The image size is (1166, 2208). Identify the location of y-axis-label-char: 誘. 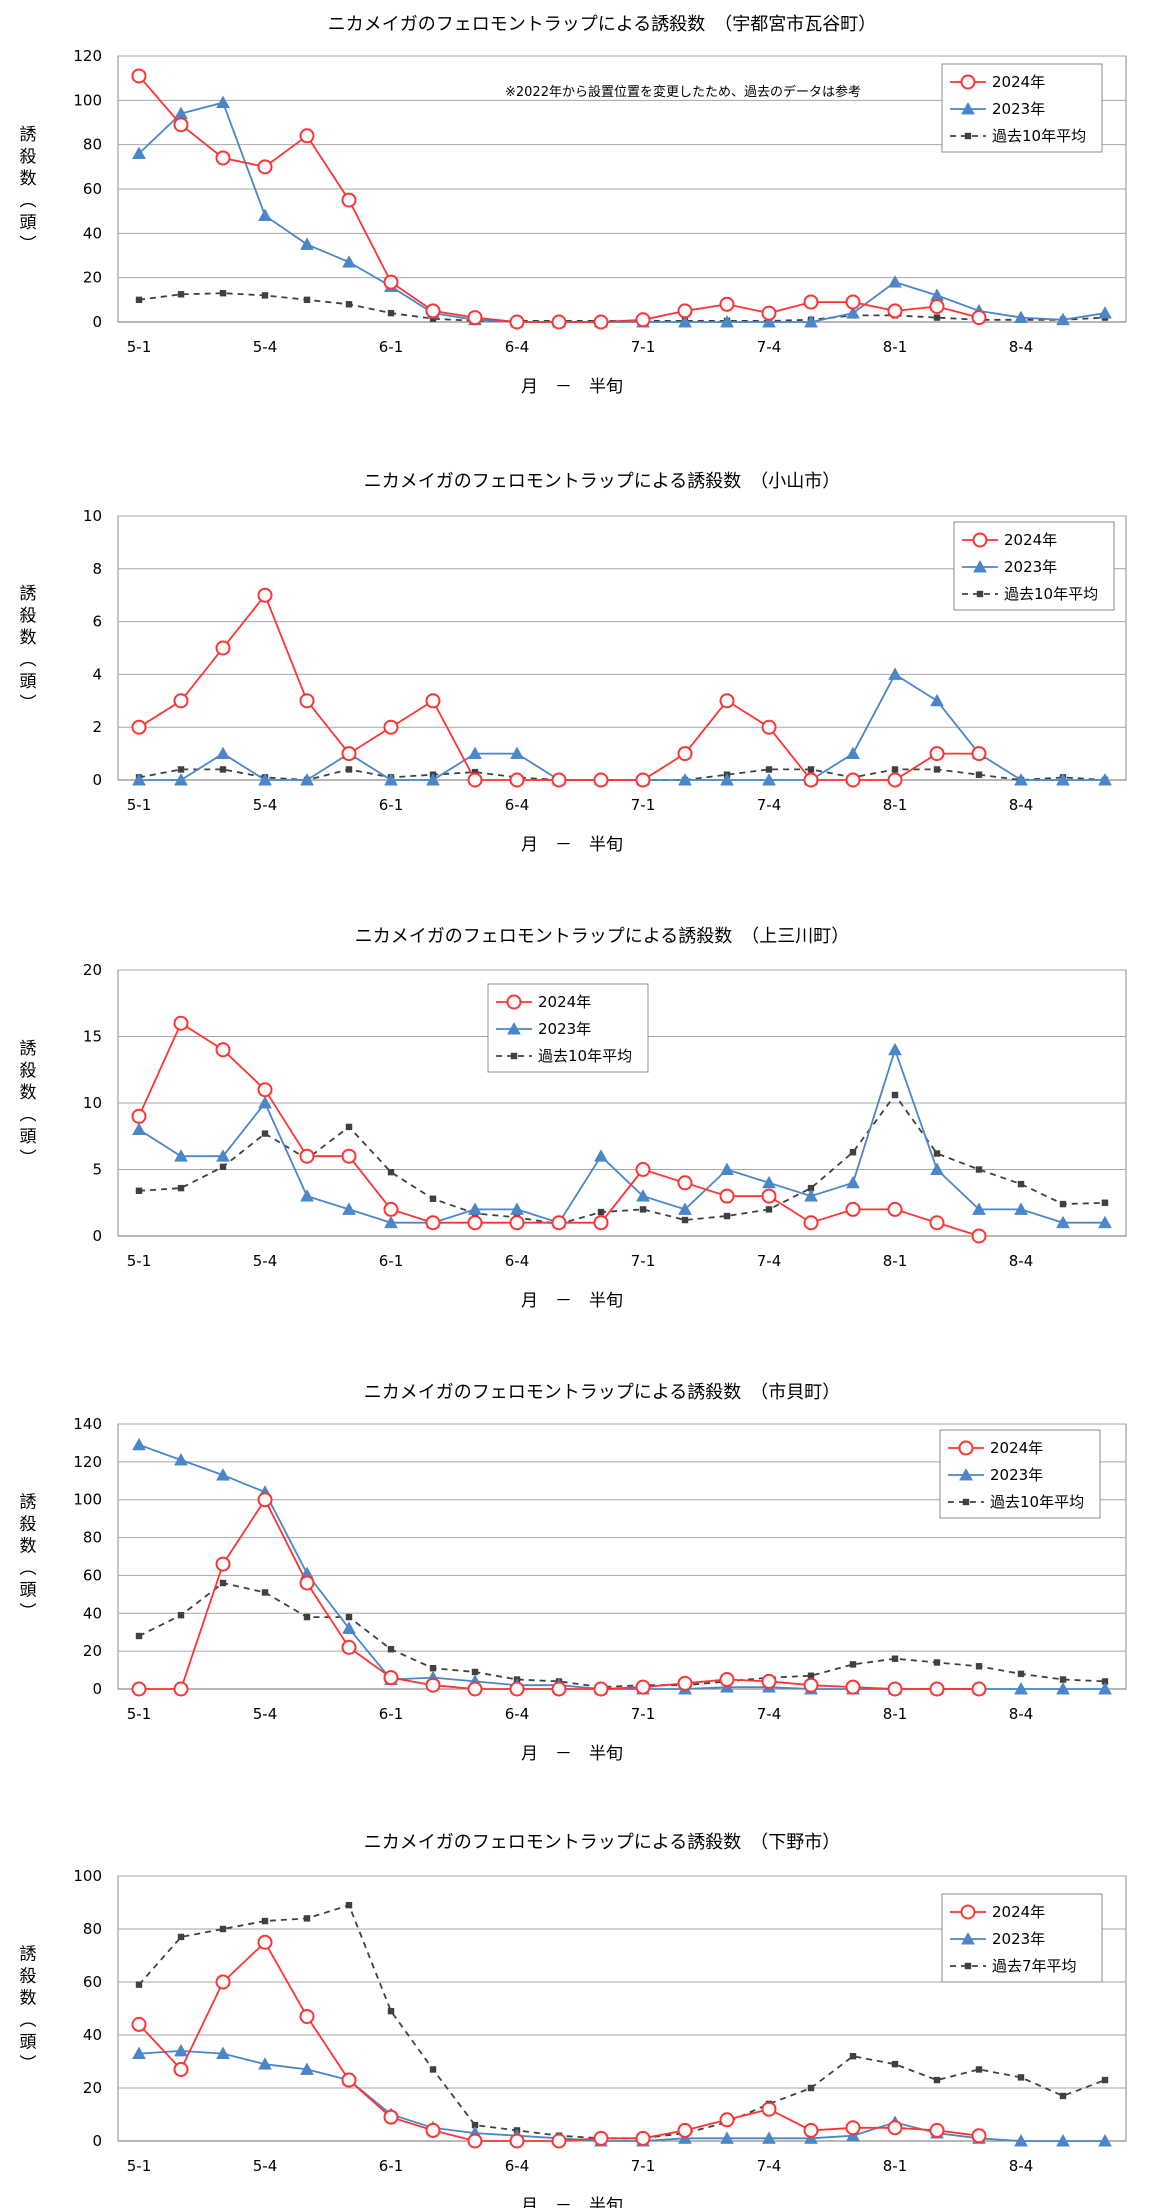
(28, 1049).